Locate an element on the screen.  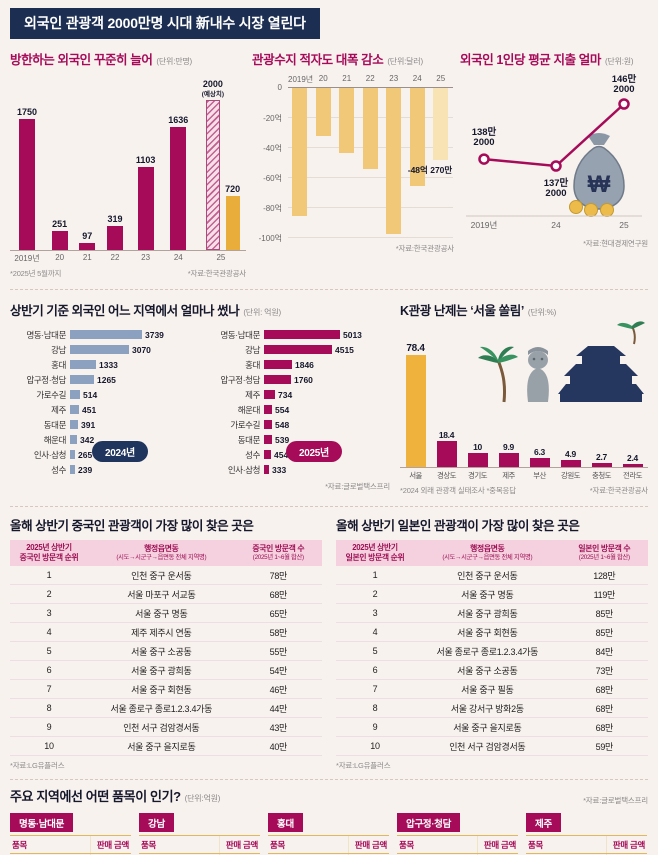
bar-value-label: 239 is located at coordinates (85, 469).